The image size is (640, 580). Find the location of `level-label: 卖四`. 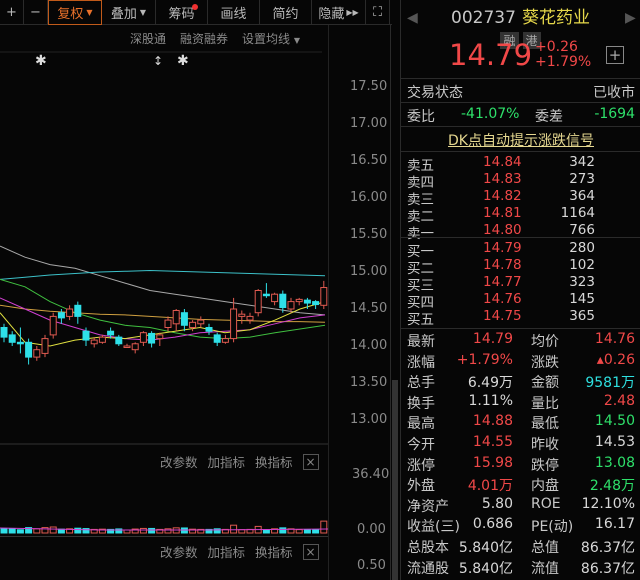

level-label: 卖四 is located at coordinates (420, 183).